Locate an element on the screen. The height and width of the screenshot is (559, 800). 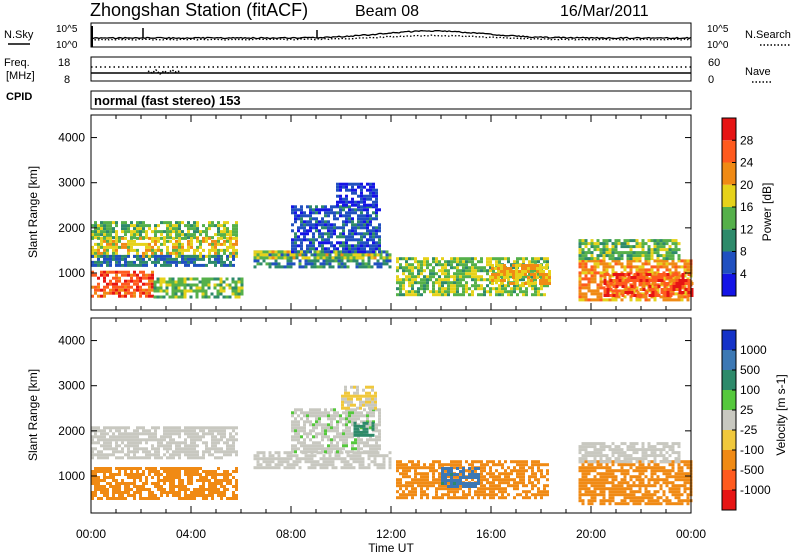
nsky-right-tick-top: 10^5 is located at coordinates (718, 29).